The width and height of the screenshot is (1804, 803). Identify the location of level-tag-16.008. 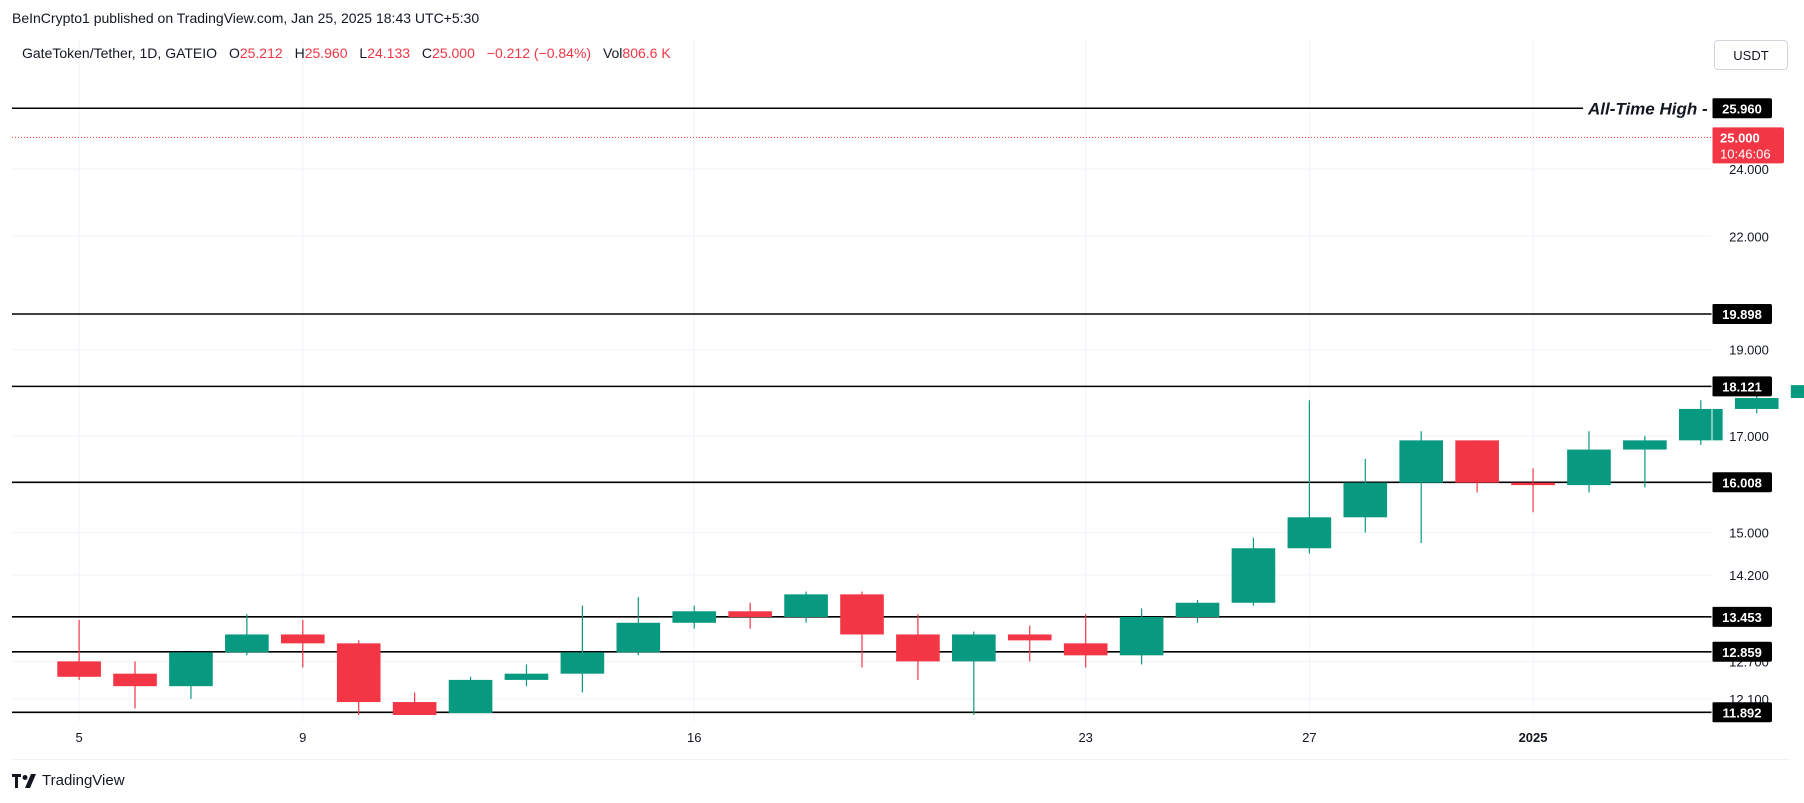
(1742, 482).